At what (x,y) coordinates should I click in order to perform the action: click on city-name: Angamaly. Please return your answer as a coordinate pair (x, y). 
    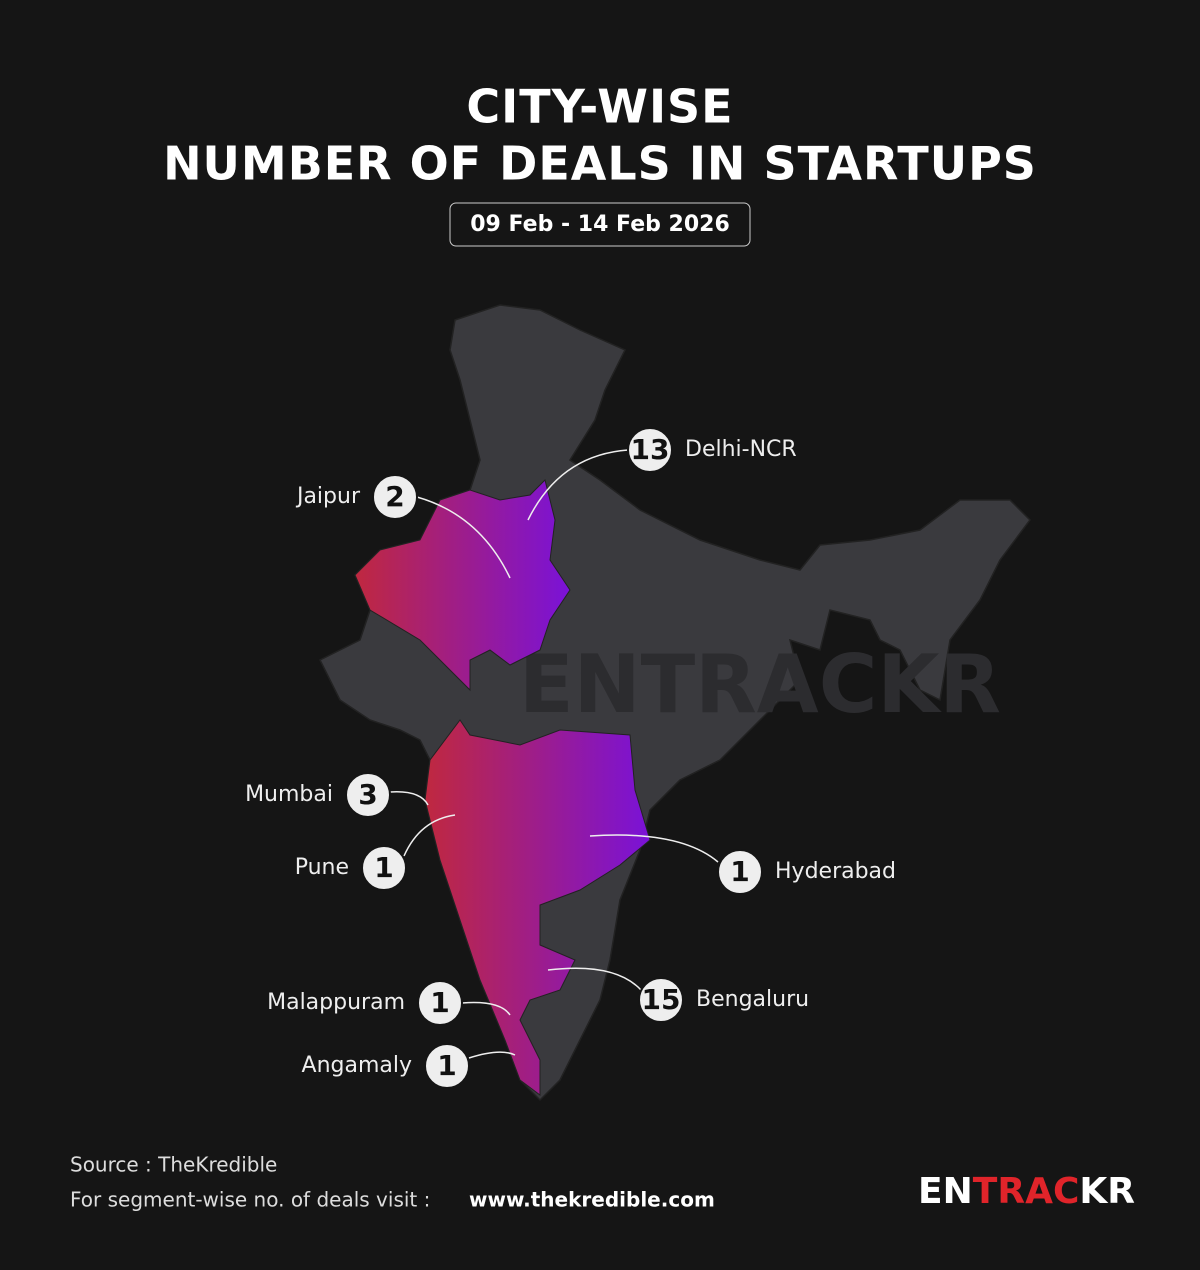
    Looking at the image, I should click on (357, 1065).